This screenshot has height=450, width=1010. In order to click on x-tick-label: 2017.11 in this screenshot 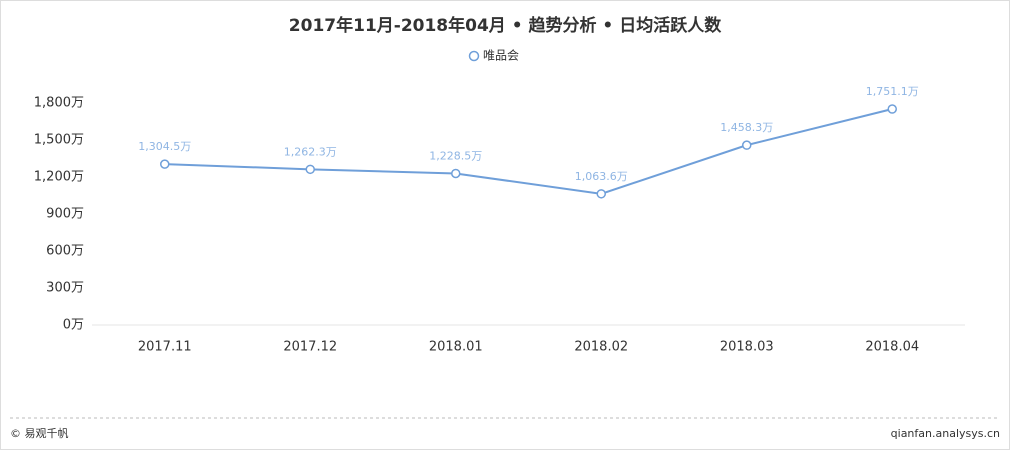, I will do `click(165, 347)`.